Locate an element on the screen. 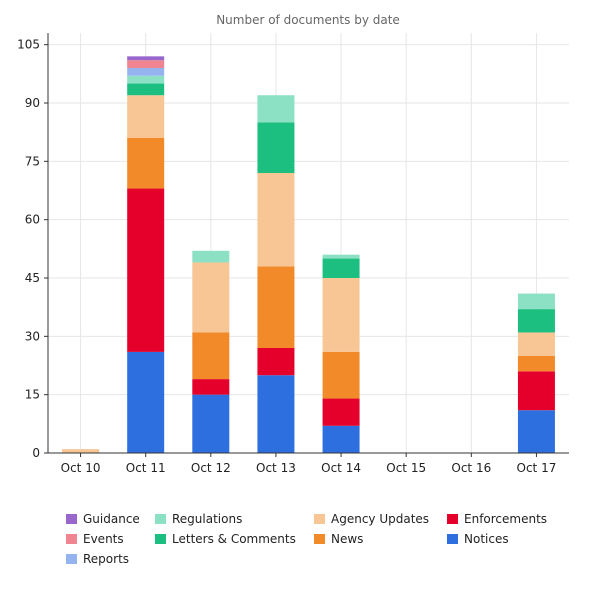 The height and width of the screenshot is (604, 600). legend-item-regulations: Regulations is located at coordinates (198, 519).